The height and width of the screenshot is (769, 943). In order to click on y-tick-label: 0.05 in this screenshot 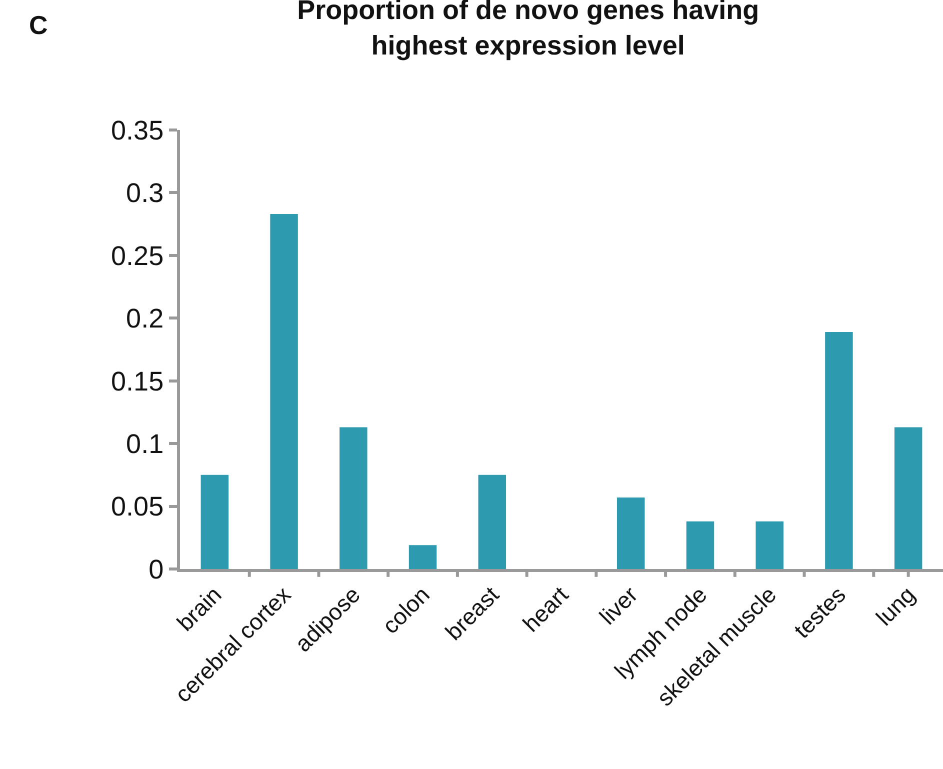, I will do `click(137, 507)`.